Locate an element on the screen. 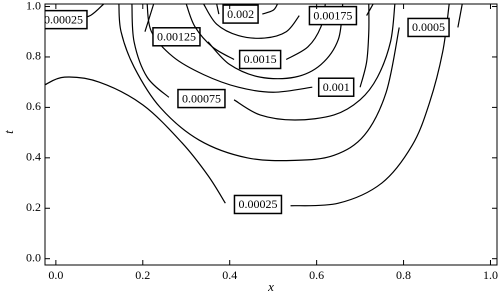  x-tick-label: 0.0 is located at coordinates (55, 275).